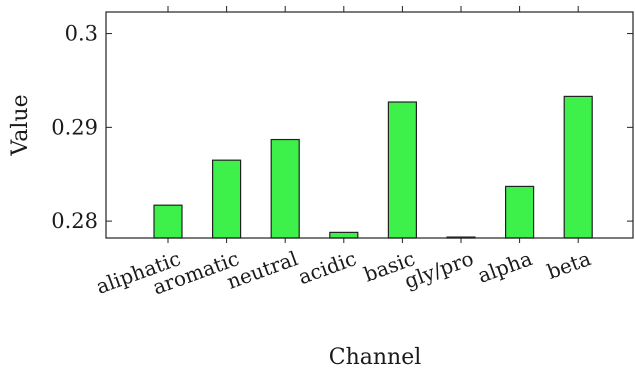 The image size is (635, 370). What do you see at coordinates (227, 199) in the screenshot?
I see `bar-aromatic` at bounding box center [227, 199].